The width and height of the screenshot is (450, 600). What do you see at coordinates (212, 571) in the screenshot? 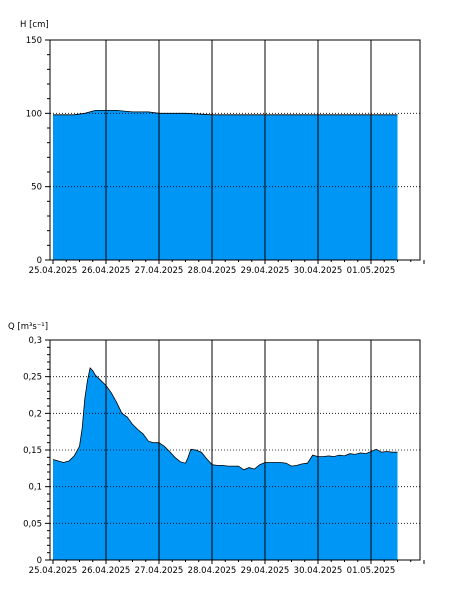
I see `q-x-tick-label: 28.04.2025` at bounding box center [212, 571].